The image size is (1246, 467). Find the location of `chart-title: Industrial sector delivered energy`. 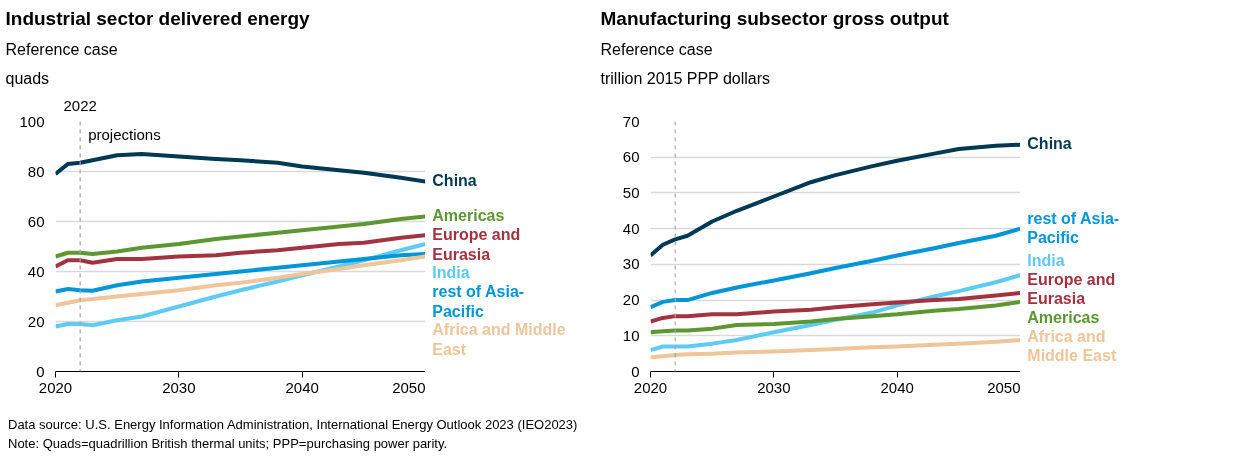

chart-title: Industrial sector delivered energy is located at coordinates (158, 18).